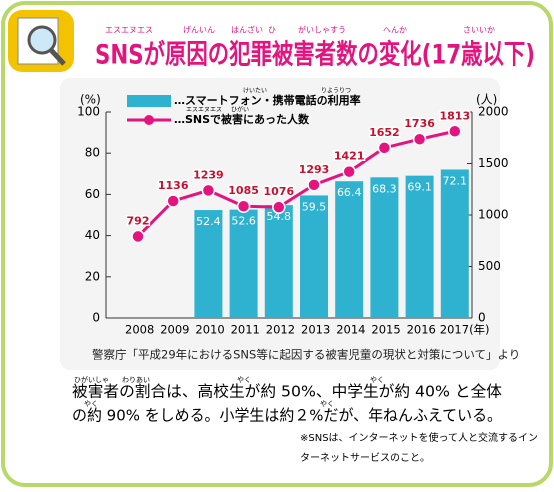  I want to click on bar-value-label: 52.6, so click(243, 221).